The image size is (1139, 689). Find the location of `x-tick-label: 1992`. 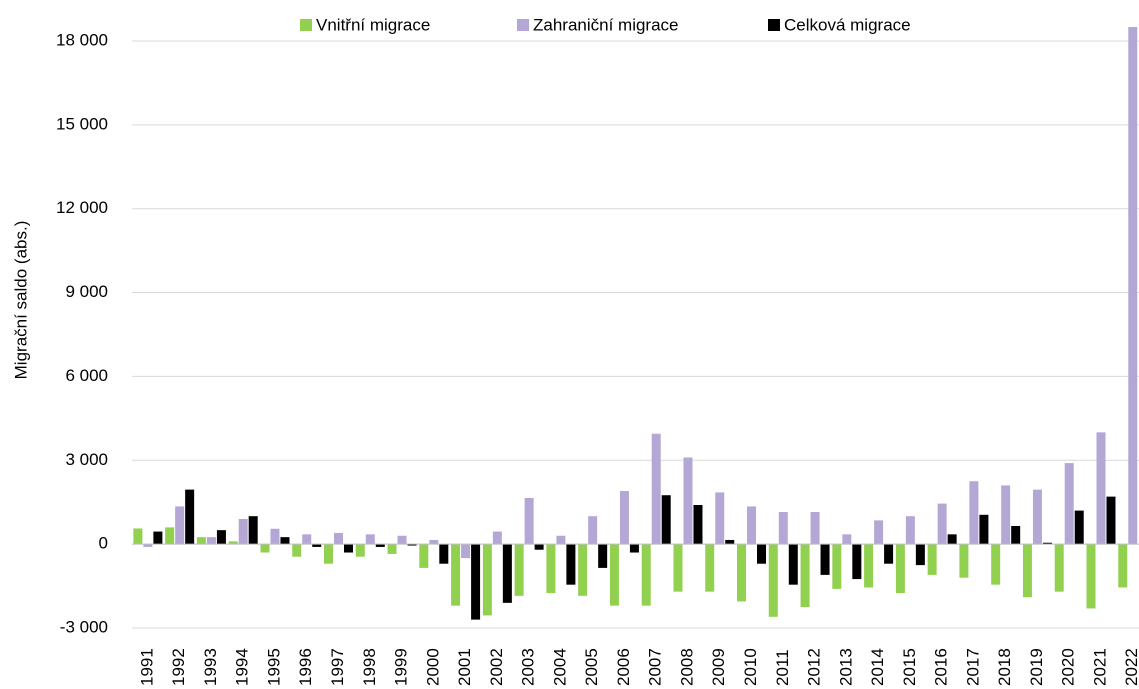

x-tick-label: 1992 is located at coordinates (178, 667).